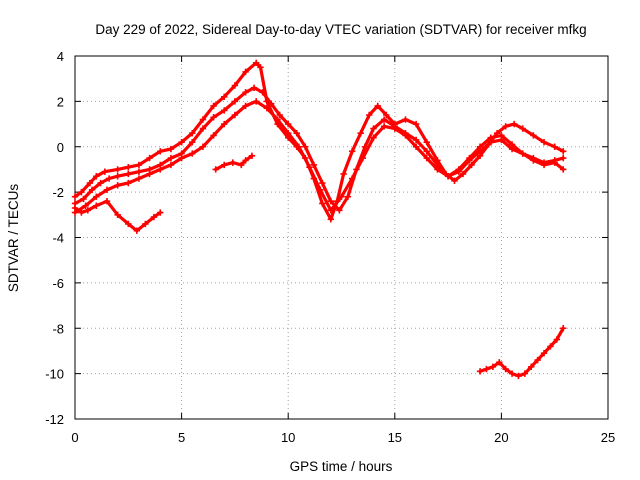 This screenshot has height=480, width=640. What do you see at coordinates (288, 437) in the screenshot?
I see `x-tick-label: 10` at bounding box center [288, 437].